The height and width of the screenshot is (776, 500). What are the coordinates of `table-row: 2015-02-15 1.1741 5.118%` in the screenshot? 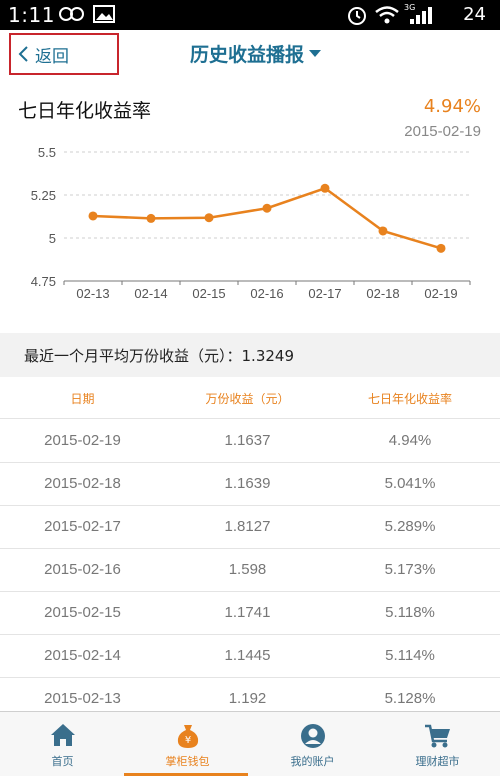 It's located at (250, 613).